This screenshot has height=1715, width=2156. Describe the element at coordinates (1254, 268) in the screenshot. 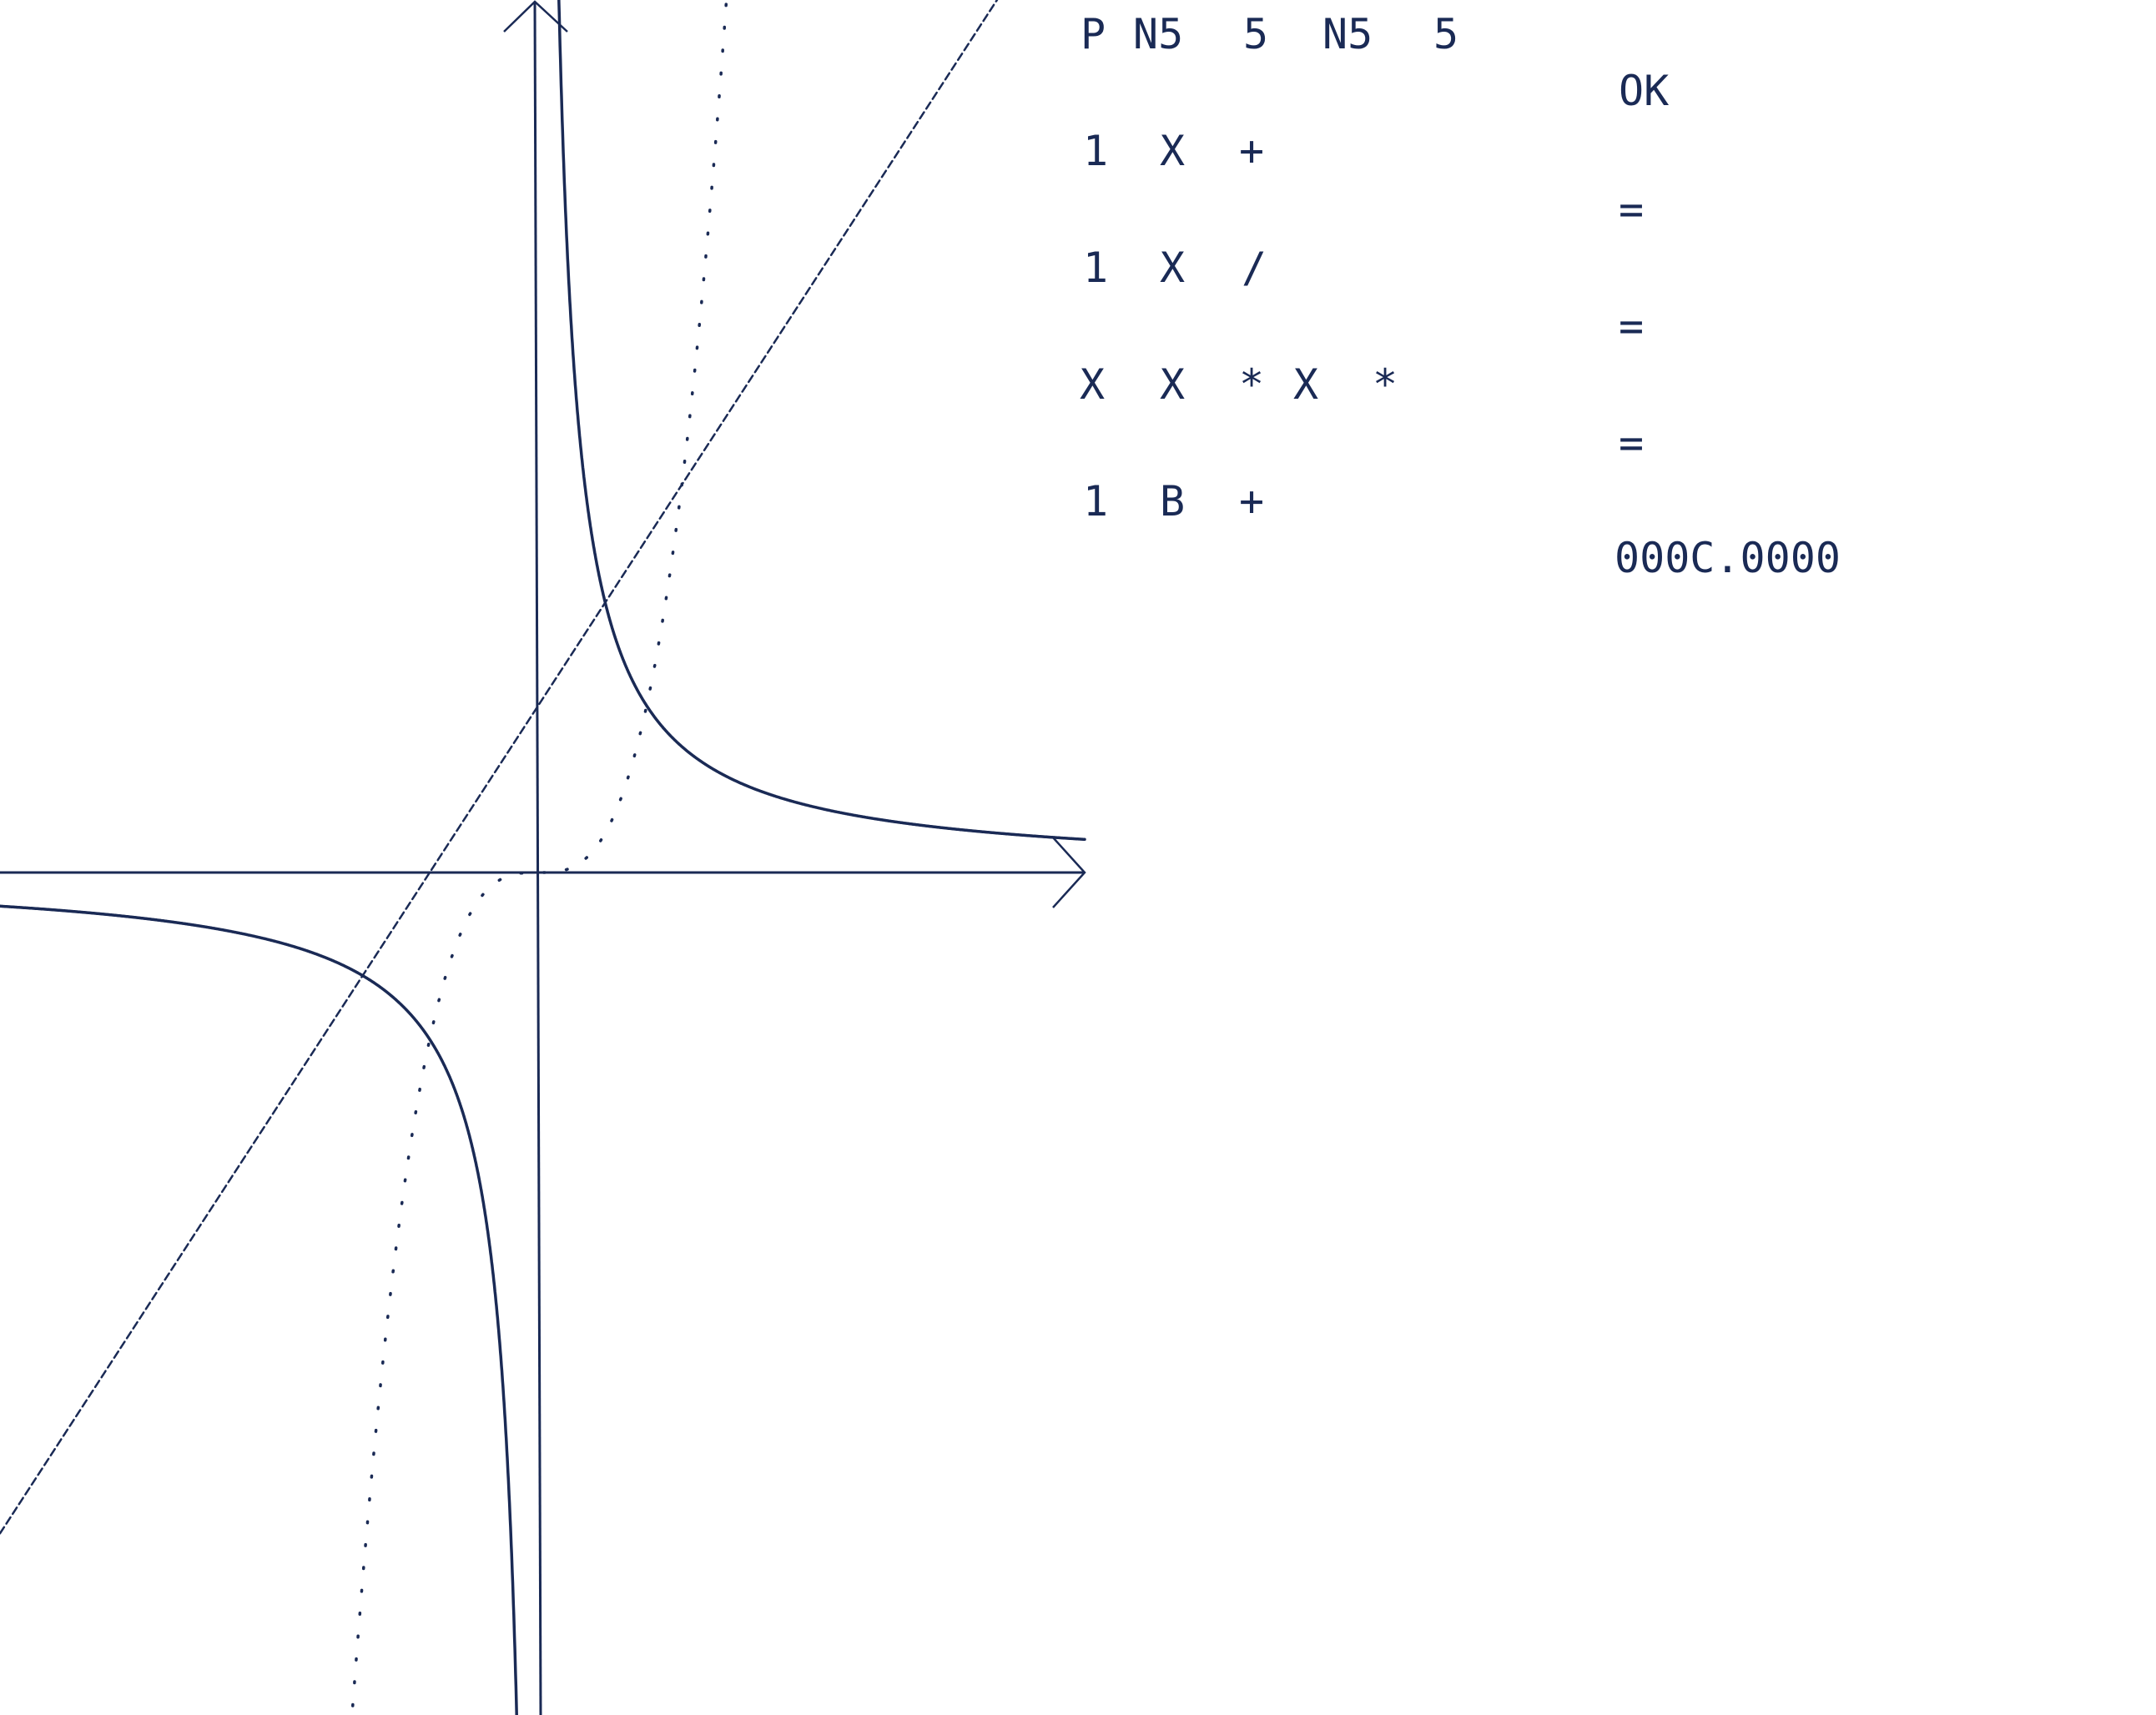

I see `command-token: /` at that location.